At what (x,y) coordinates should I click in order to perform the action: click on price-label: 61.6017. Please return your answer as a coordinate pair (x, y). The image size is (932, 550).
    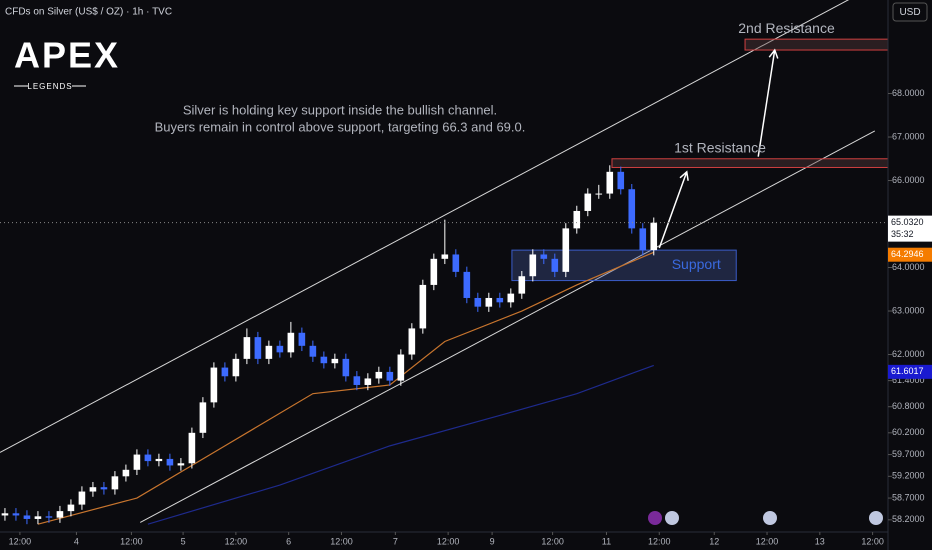
    Looking at the image, I should click on (907, 371).